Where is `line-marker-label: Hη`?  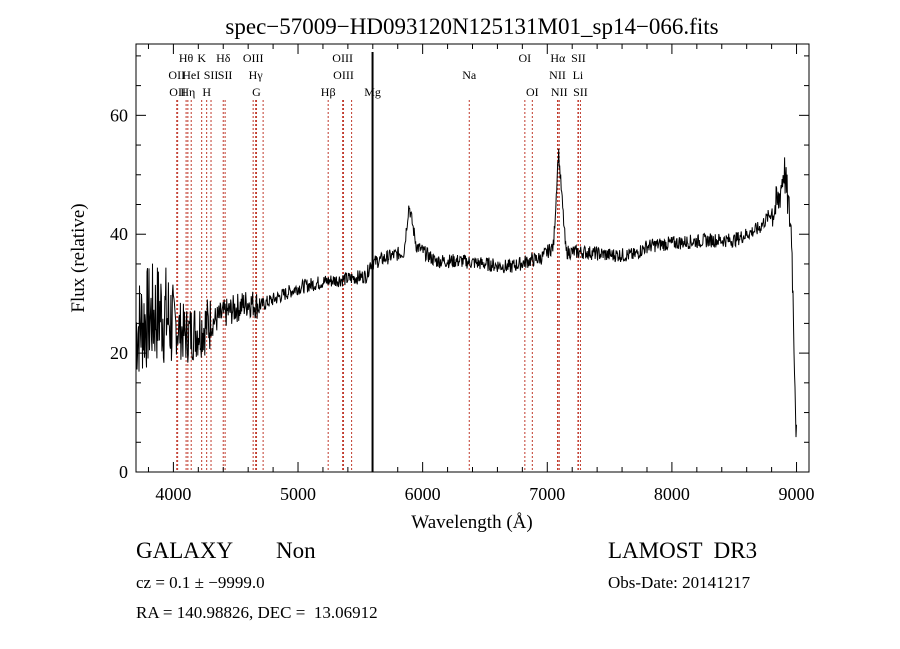 line-marker-label: Hη is located at coordinates (187, 92).